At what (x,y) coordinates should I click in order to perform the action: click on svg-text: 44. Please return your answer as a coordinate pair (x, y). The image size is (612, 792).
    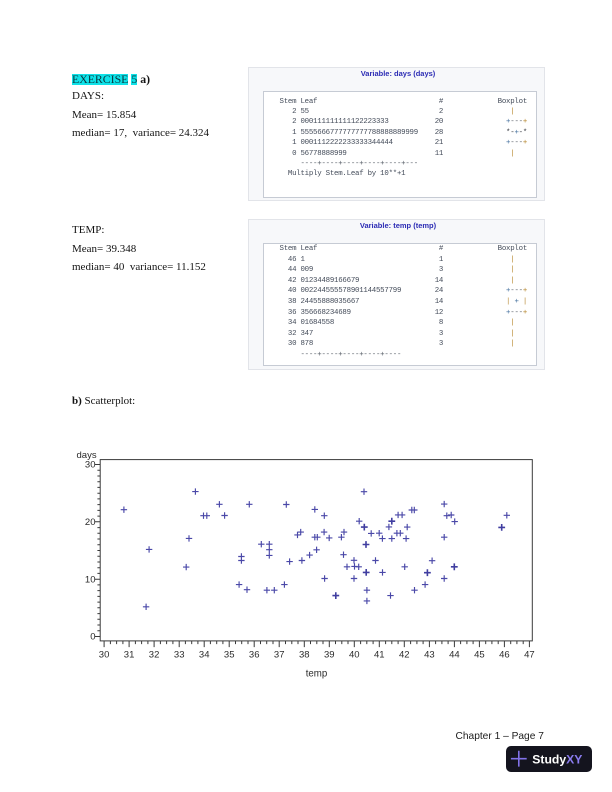
    Looking at the image, I should click on (454, 655).